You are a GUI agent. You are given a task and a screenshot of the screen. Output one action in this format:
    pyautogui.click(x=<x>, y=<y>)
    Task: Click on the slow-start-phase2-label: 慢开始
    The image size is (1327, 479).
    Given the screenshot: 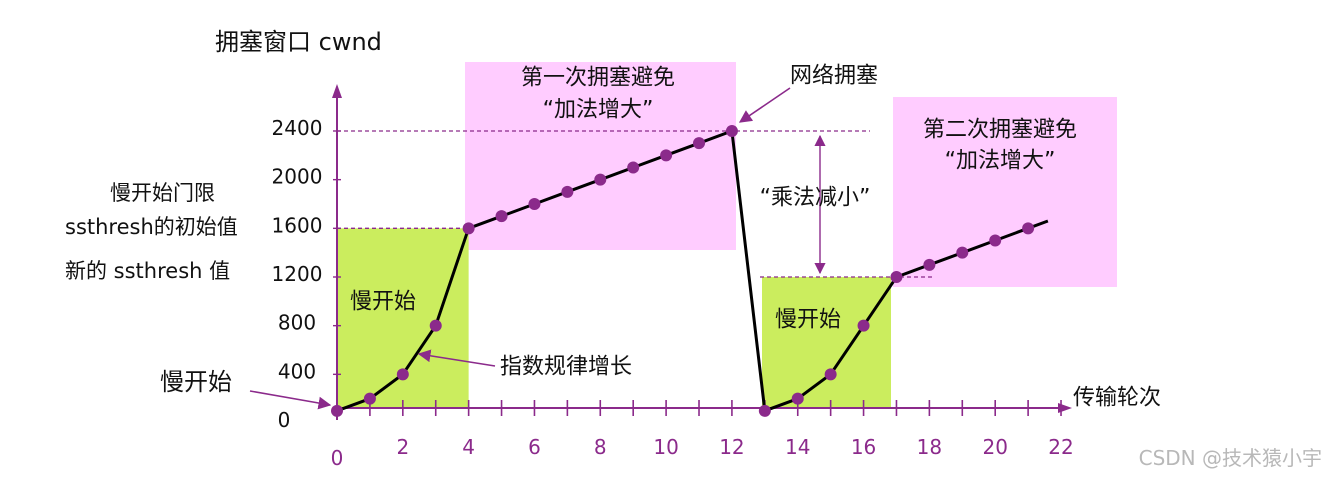 What is the action you would take?
    pyautogui.click(x=808, y=320)
    